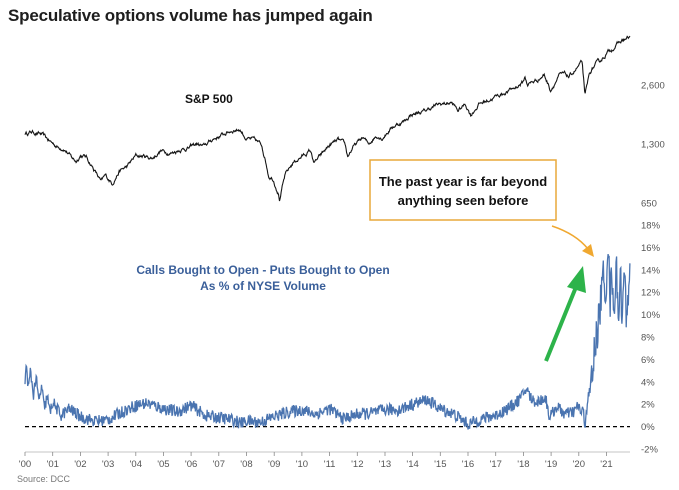 The width and height of the screenshot is (679, 490). What do you see at coordinates (588, 250) in the screenshot?
I see `annotation-pointer-arrowhead` at bounding box center [588, 250].